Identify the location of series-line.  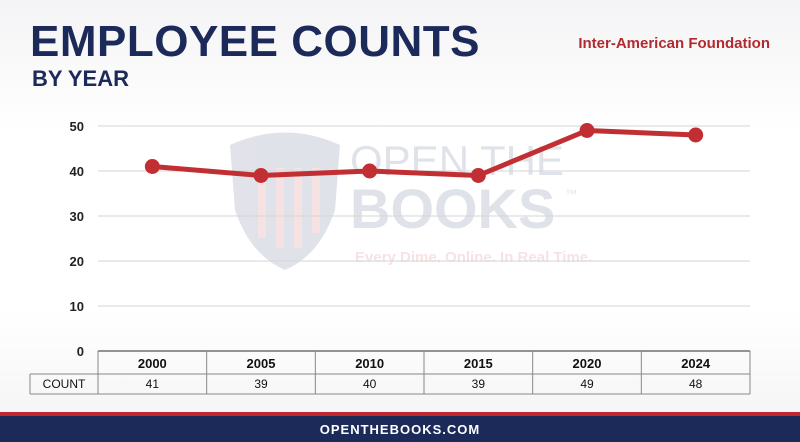
(424, 153).